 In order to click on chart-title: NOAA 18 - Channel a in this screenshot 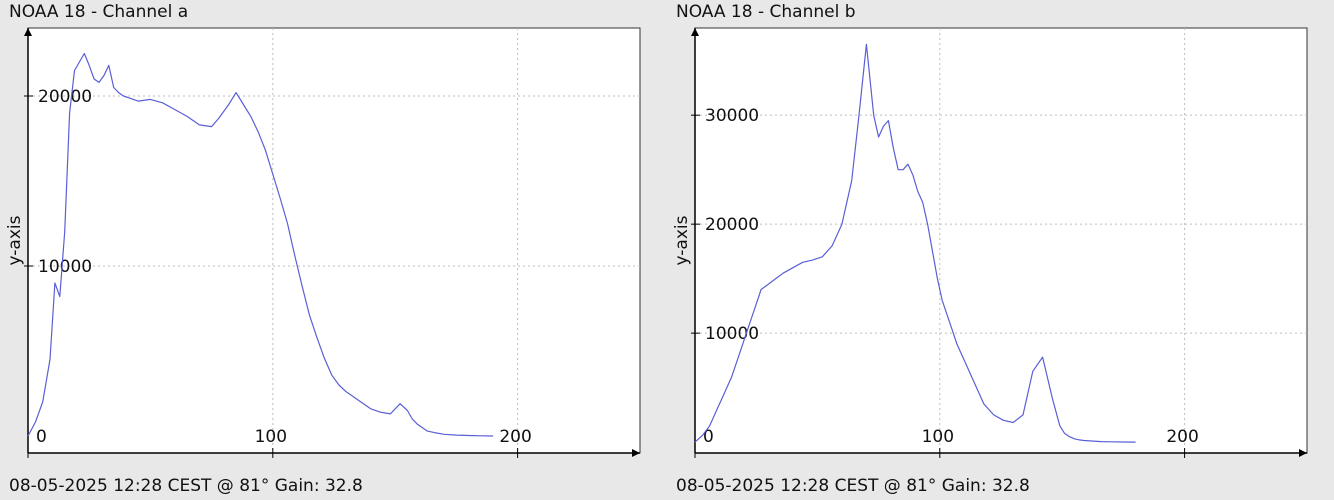, I will do `click(99, 12)`.